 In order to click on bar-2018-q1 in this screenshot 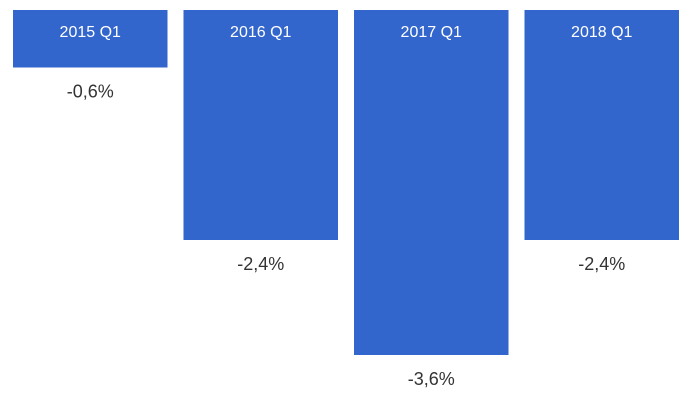, I will do `click(601, 125)`.